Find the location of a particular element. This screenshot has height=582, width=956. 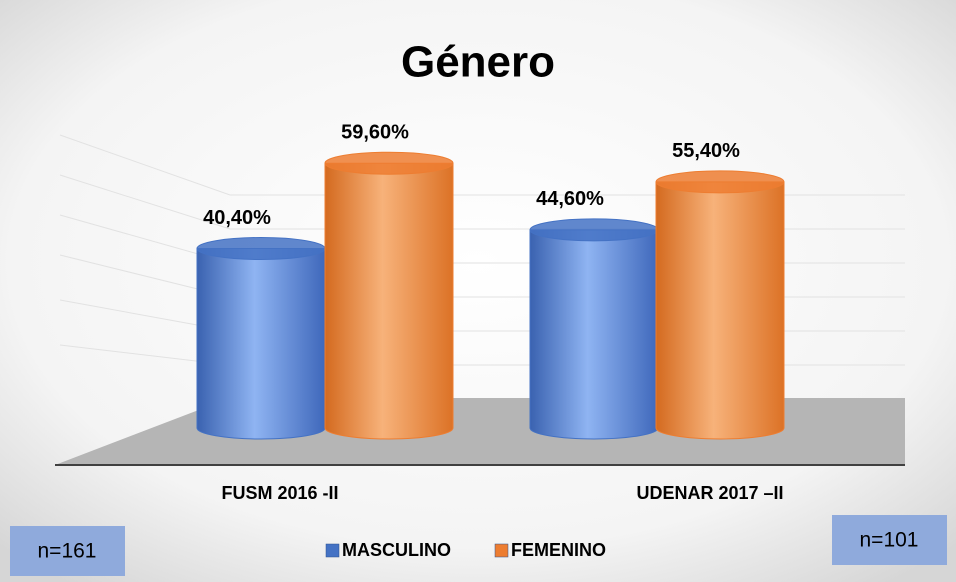

note: n=161 is located at coordinates (67, 551).